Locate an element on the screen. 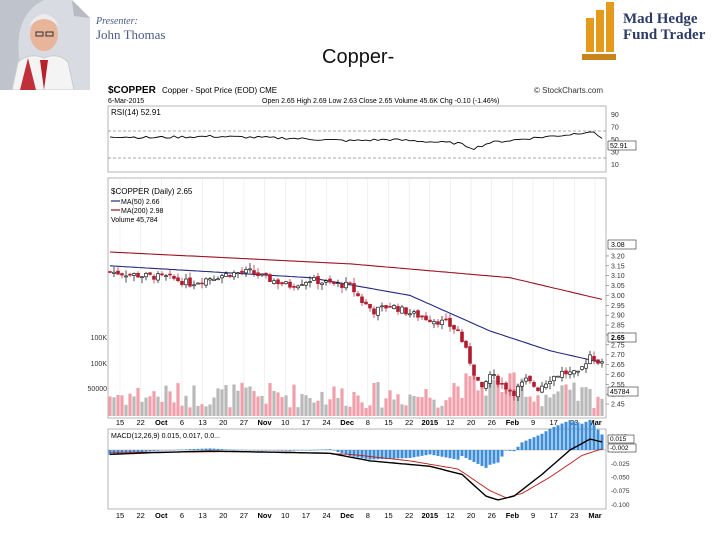  x-tick-label: 6 is located at coordinates (182, 515).